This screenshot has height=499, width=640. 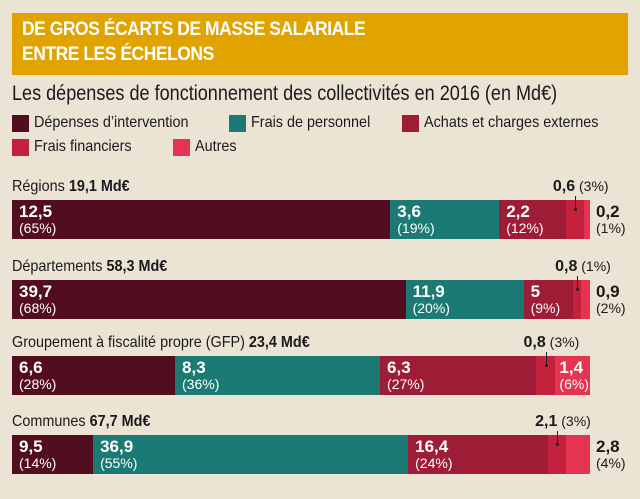 I want to click on legend-item-autres: Autres, so click(x=207, y=147).